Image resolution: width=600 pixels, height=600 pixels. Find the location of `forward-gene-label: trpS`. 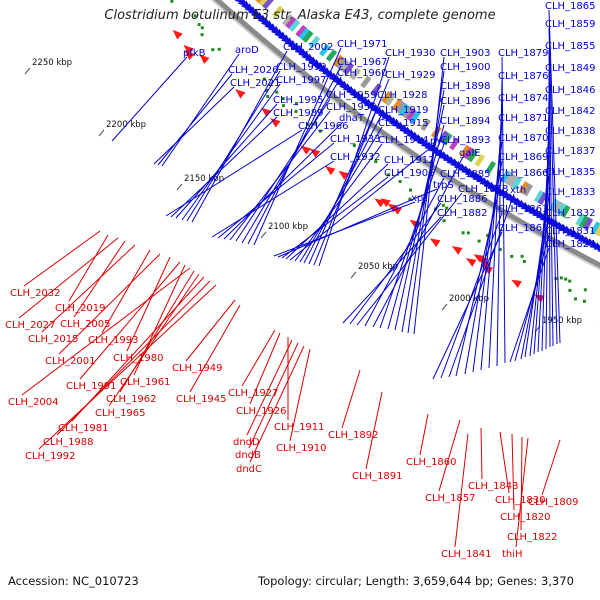

forward-gene-label: trpS is located at coordinates (443, 185).